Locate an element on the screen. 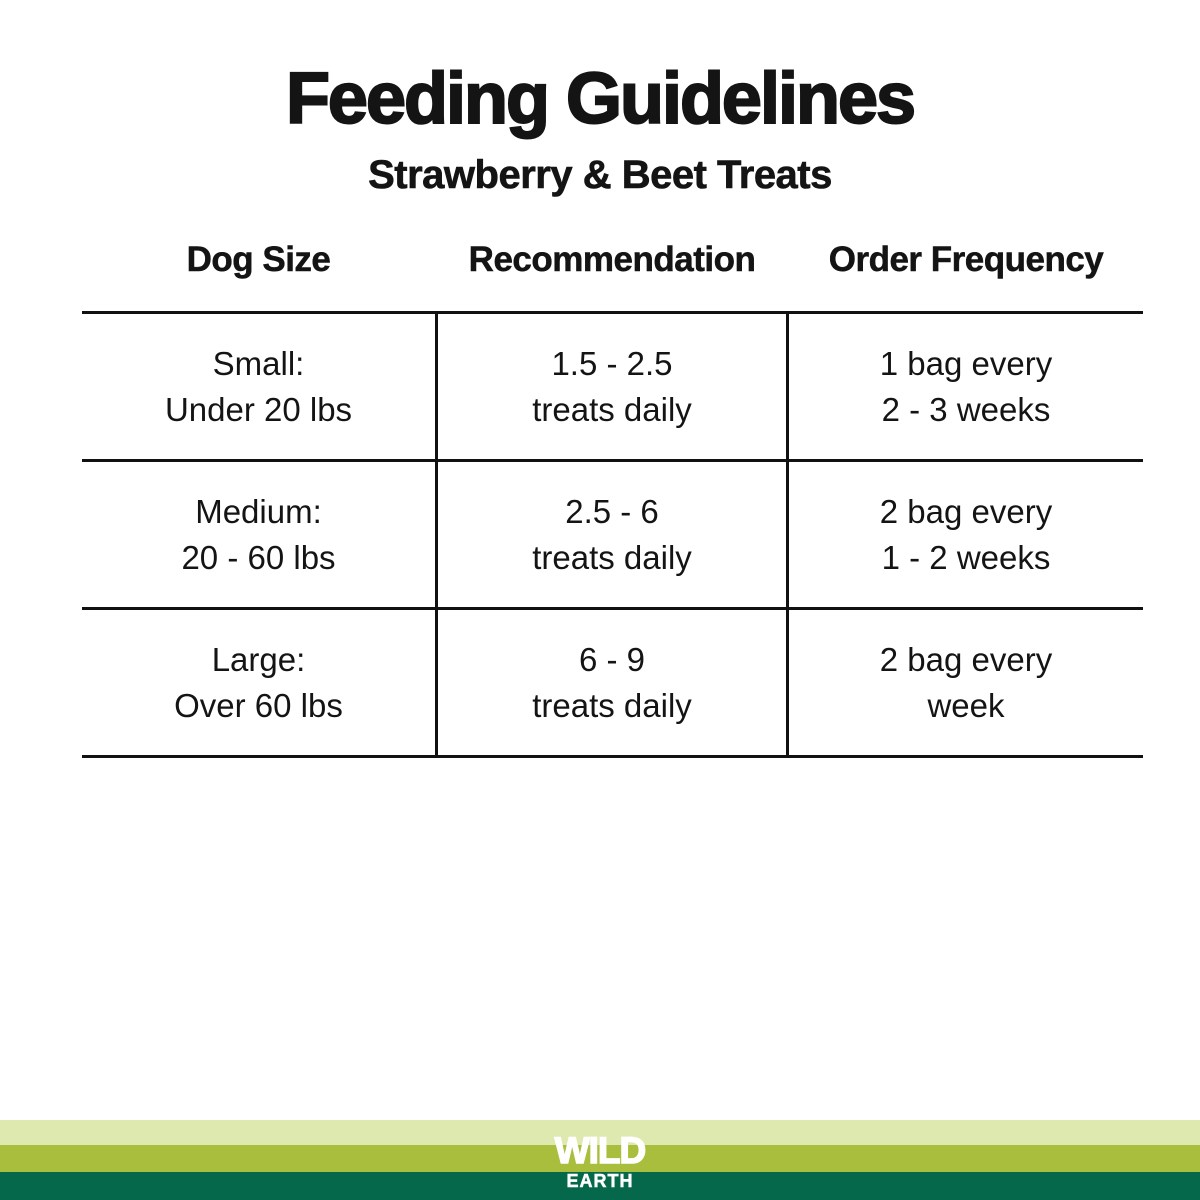 Image resolution: width=1200 pixels, height=1200 pixels. cell-line: 20 - 60 lbs is located at coordinates (258, 557).